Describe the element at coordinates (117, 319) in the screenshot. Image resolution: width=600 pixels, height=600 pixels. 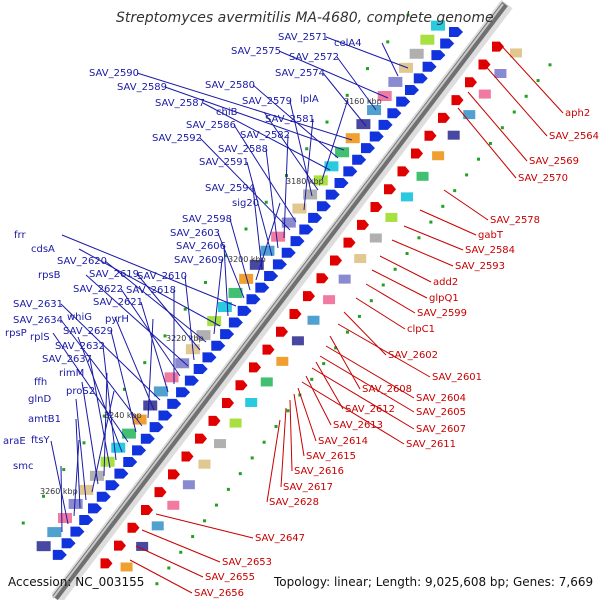
I see `gene-label: pyrH` at that location.